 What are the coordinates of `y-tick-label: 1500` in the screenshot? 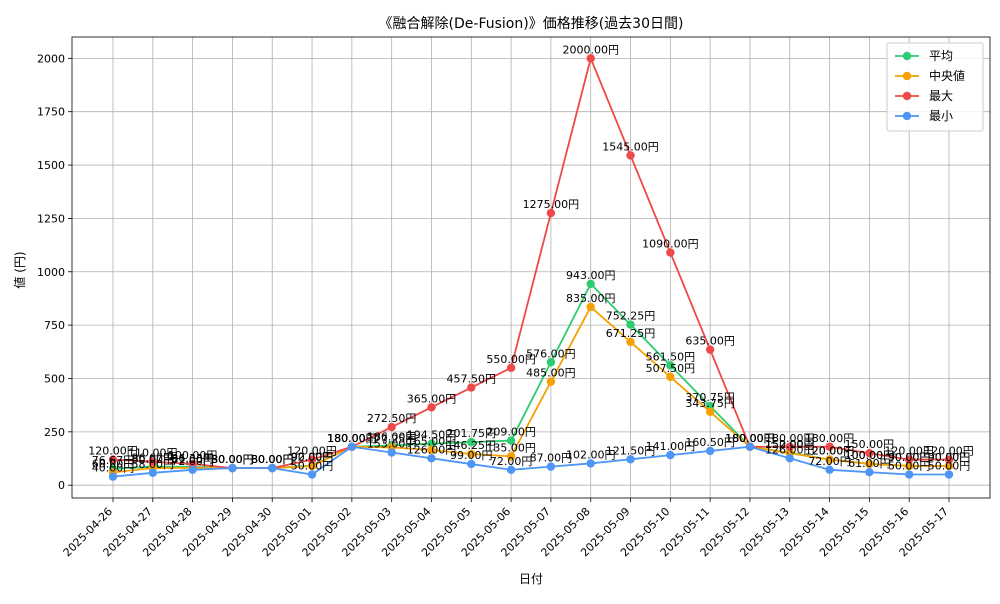 It's located at (51, 165).